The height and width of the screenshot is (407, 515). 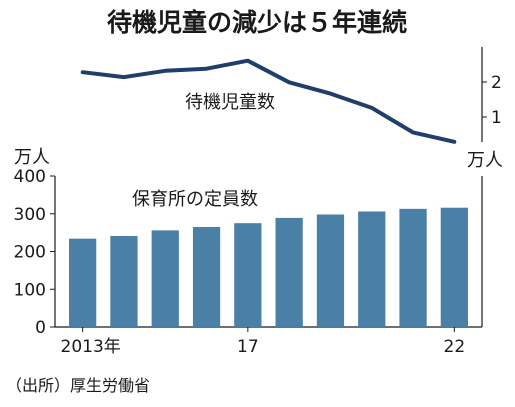 I want to click on chart-title: 待機児童の減少は５年連続, so click(x=257, y=22).